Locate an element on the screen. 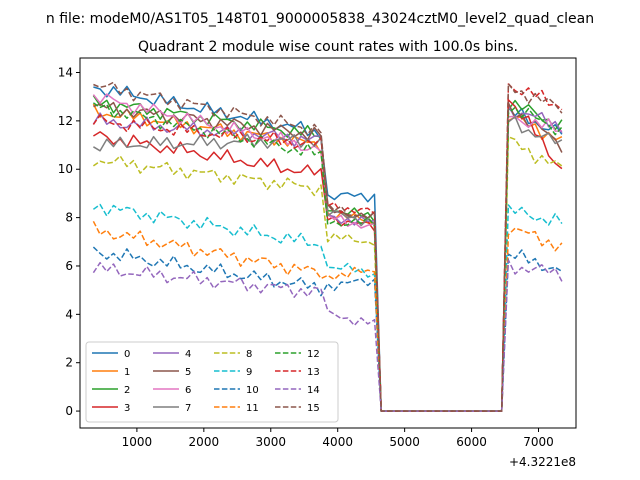 This screenshot has height=480, width=640. y-tick-label: 8 is located at coordinates (69, 218).